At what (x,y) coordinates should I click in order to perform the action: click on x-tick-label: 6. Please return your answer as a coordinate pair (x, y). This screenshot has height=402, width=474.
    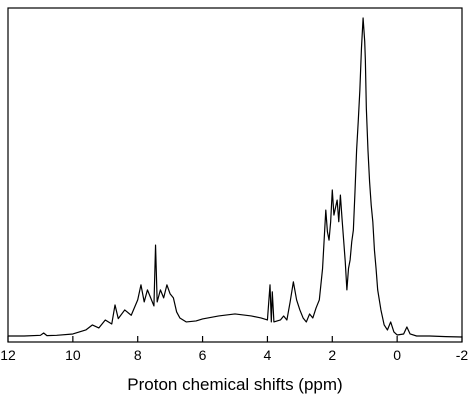
    Looking at the image, I should click on (203, 355).